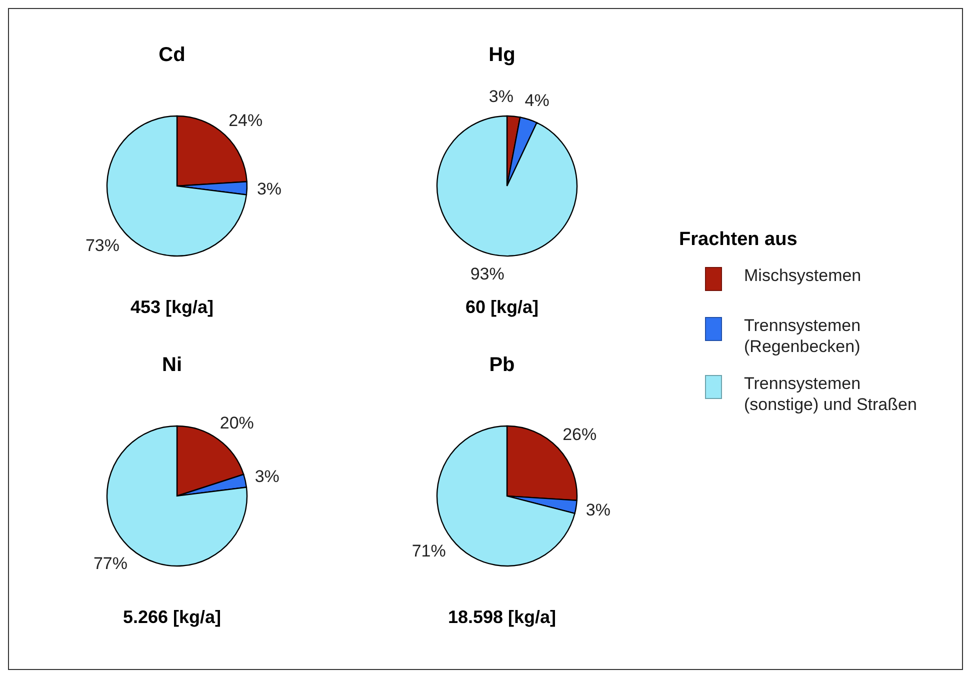 This screenshot has height=678, width=971. What do you see at coordinates (172, 365) in the screenshot?
I see `chart-title: Ni` at bounding box center [172, 365].